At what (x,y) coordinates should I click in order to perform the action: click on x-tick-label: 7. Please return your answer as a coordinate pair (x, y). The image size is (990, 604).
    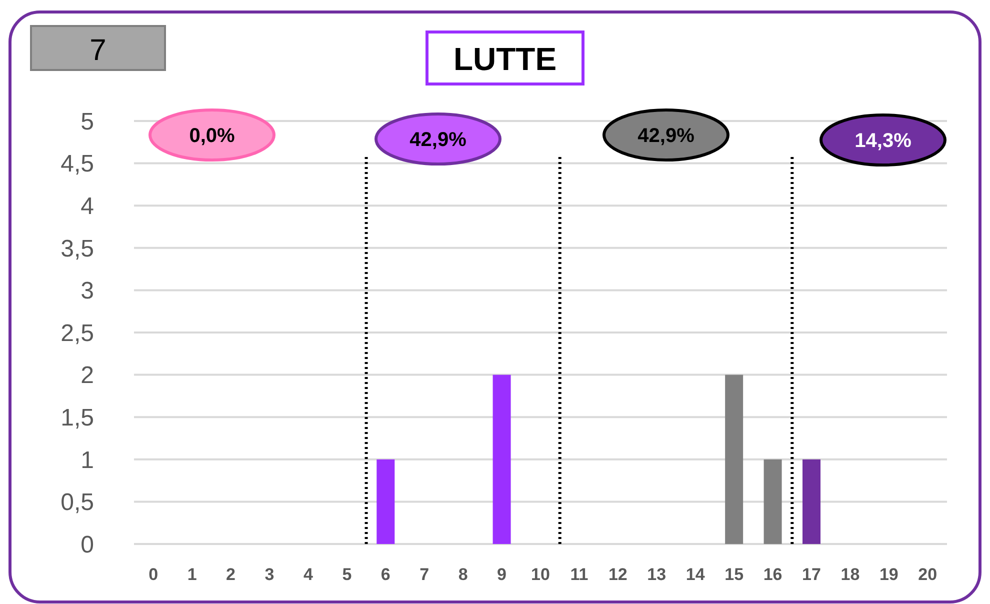
    Looking at the image, I should click on (425, 574).